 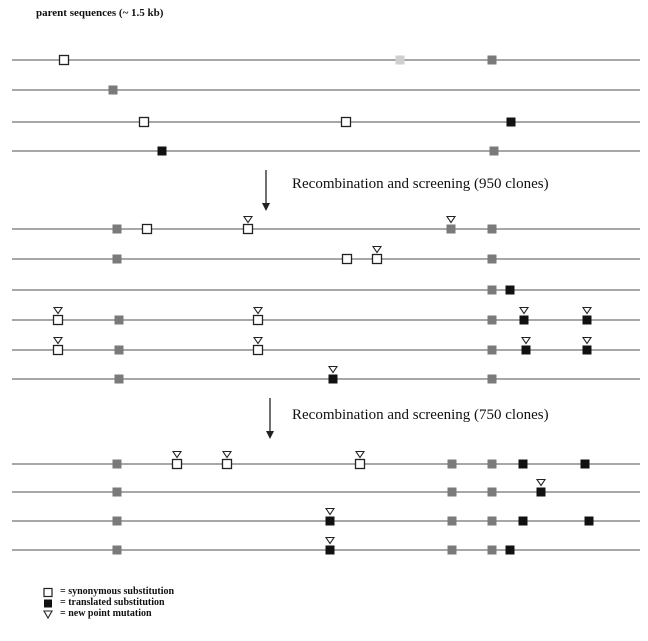 What do you see at coordinates (100, 13) in the screenshot?
I see `diagram-title: parent sequences (~ 1.5 kb)` at bounding box center [100, 13].